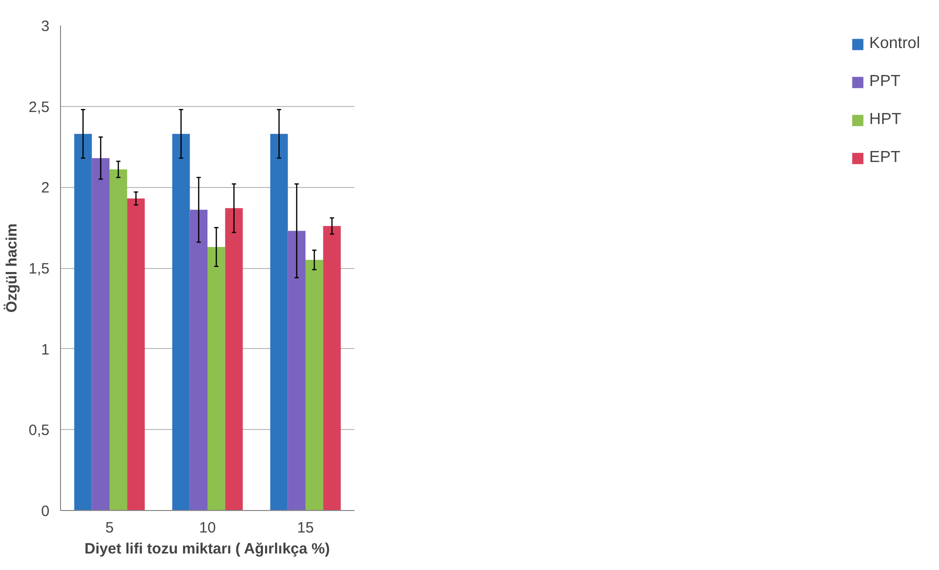 Image resolution: width=939 pixels, height=570 pixels. I want to click on y-tick-label: 3, so click(45, 26).